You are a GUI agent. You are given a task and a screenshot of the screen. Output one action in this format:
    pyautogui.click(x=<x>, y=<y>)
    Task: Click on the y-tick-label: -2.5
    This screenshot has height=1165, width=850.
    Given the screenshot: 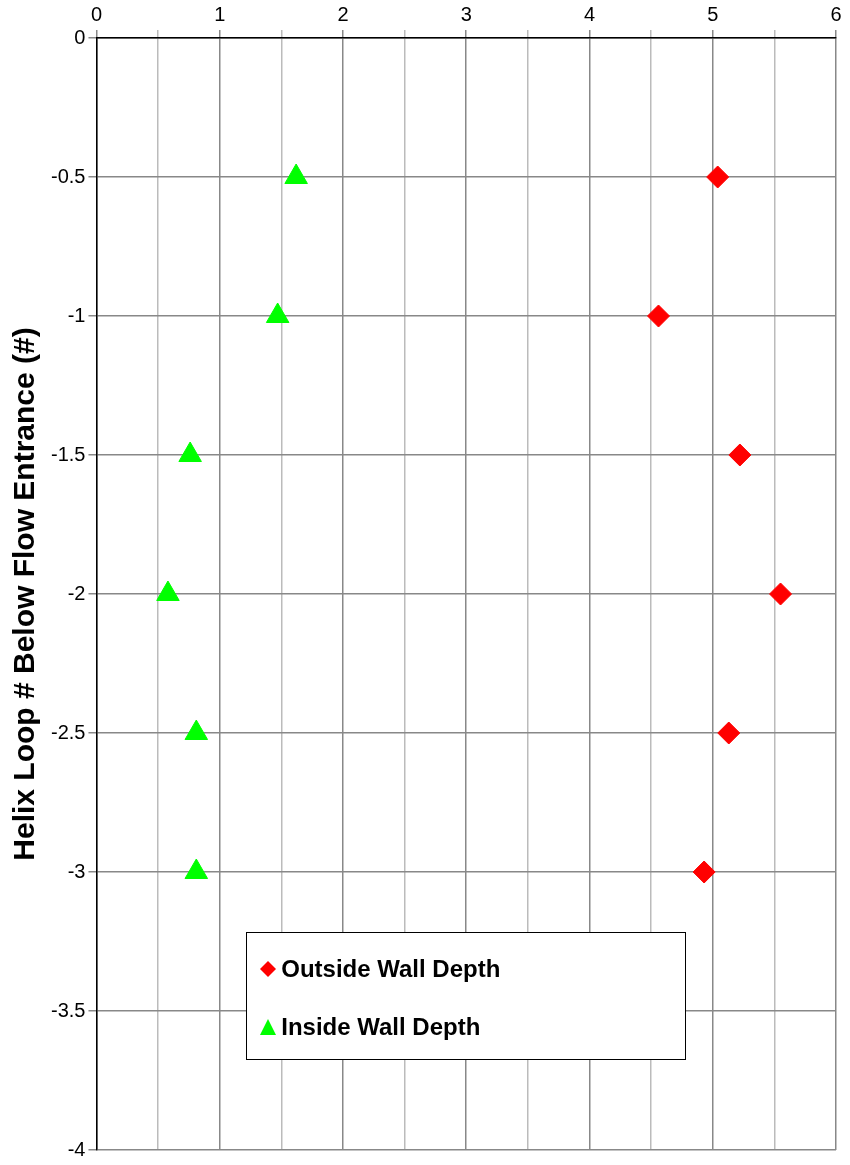 What is the action you would take?
    pyautogui.click(x=68, y=731)
    